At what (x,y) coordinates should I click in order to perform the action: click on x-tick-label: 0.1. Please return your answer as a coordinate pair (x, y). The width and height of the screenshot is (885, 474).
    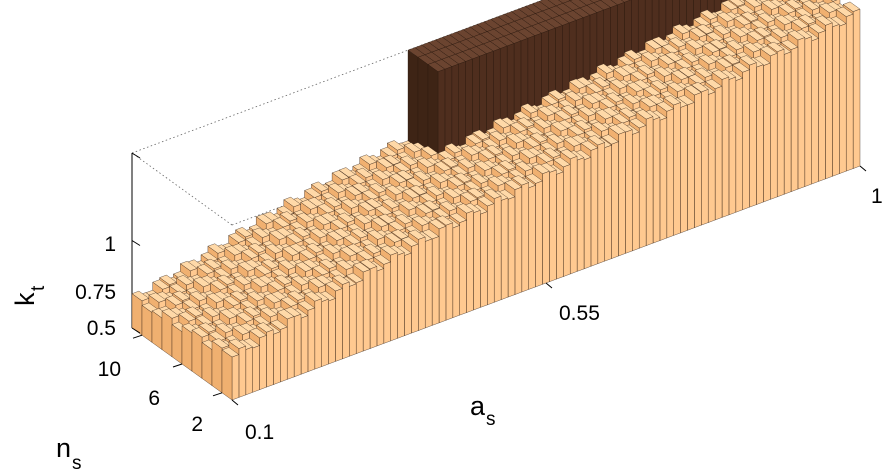
    Looking at the image, I should click on (259, 432).